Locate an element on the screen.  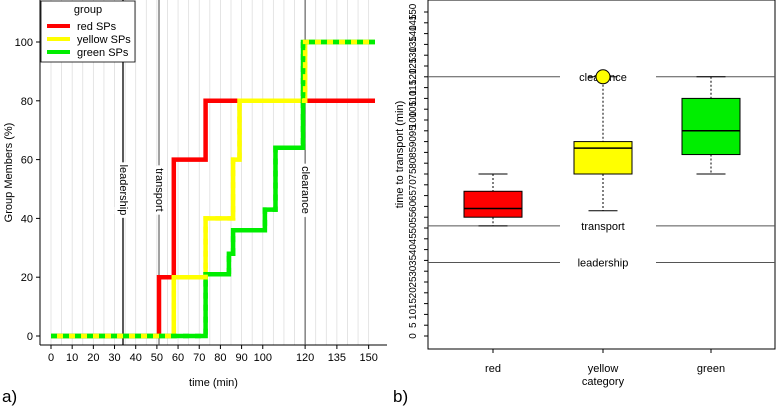
x-tick-label: 10 is located at coordinates (72, 358).